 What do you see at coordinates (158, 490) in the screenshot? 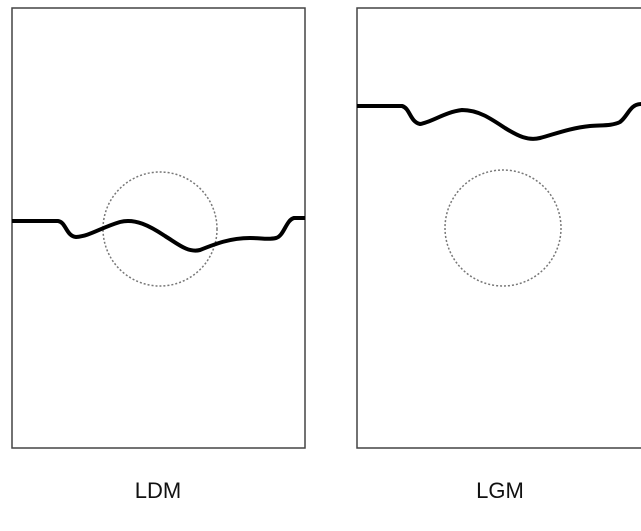
I see `panel-label: LDM` at bounding box center [158, 490].